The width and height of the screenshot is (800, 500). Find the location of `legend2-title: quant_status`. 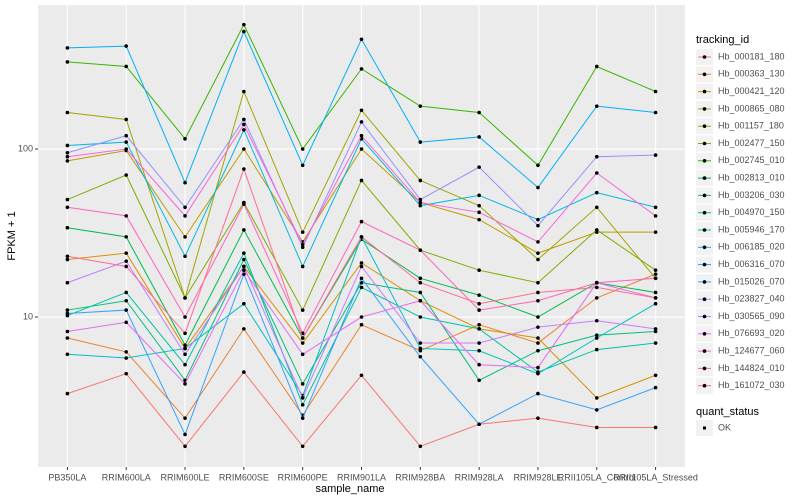

legend2-title: quant_status is located at coordinates (727, 412).